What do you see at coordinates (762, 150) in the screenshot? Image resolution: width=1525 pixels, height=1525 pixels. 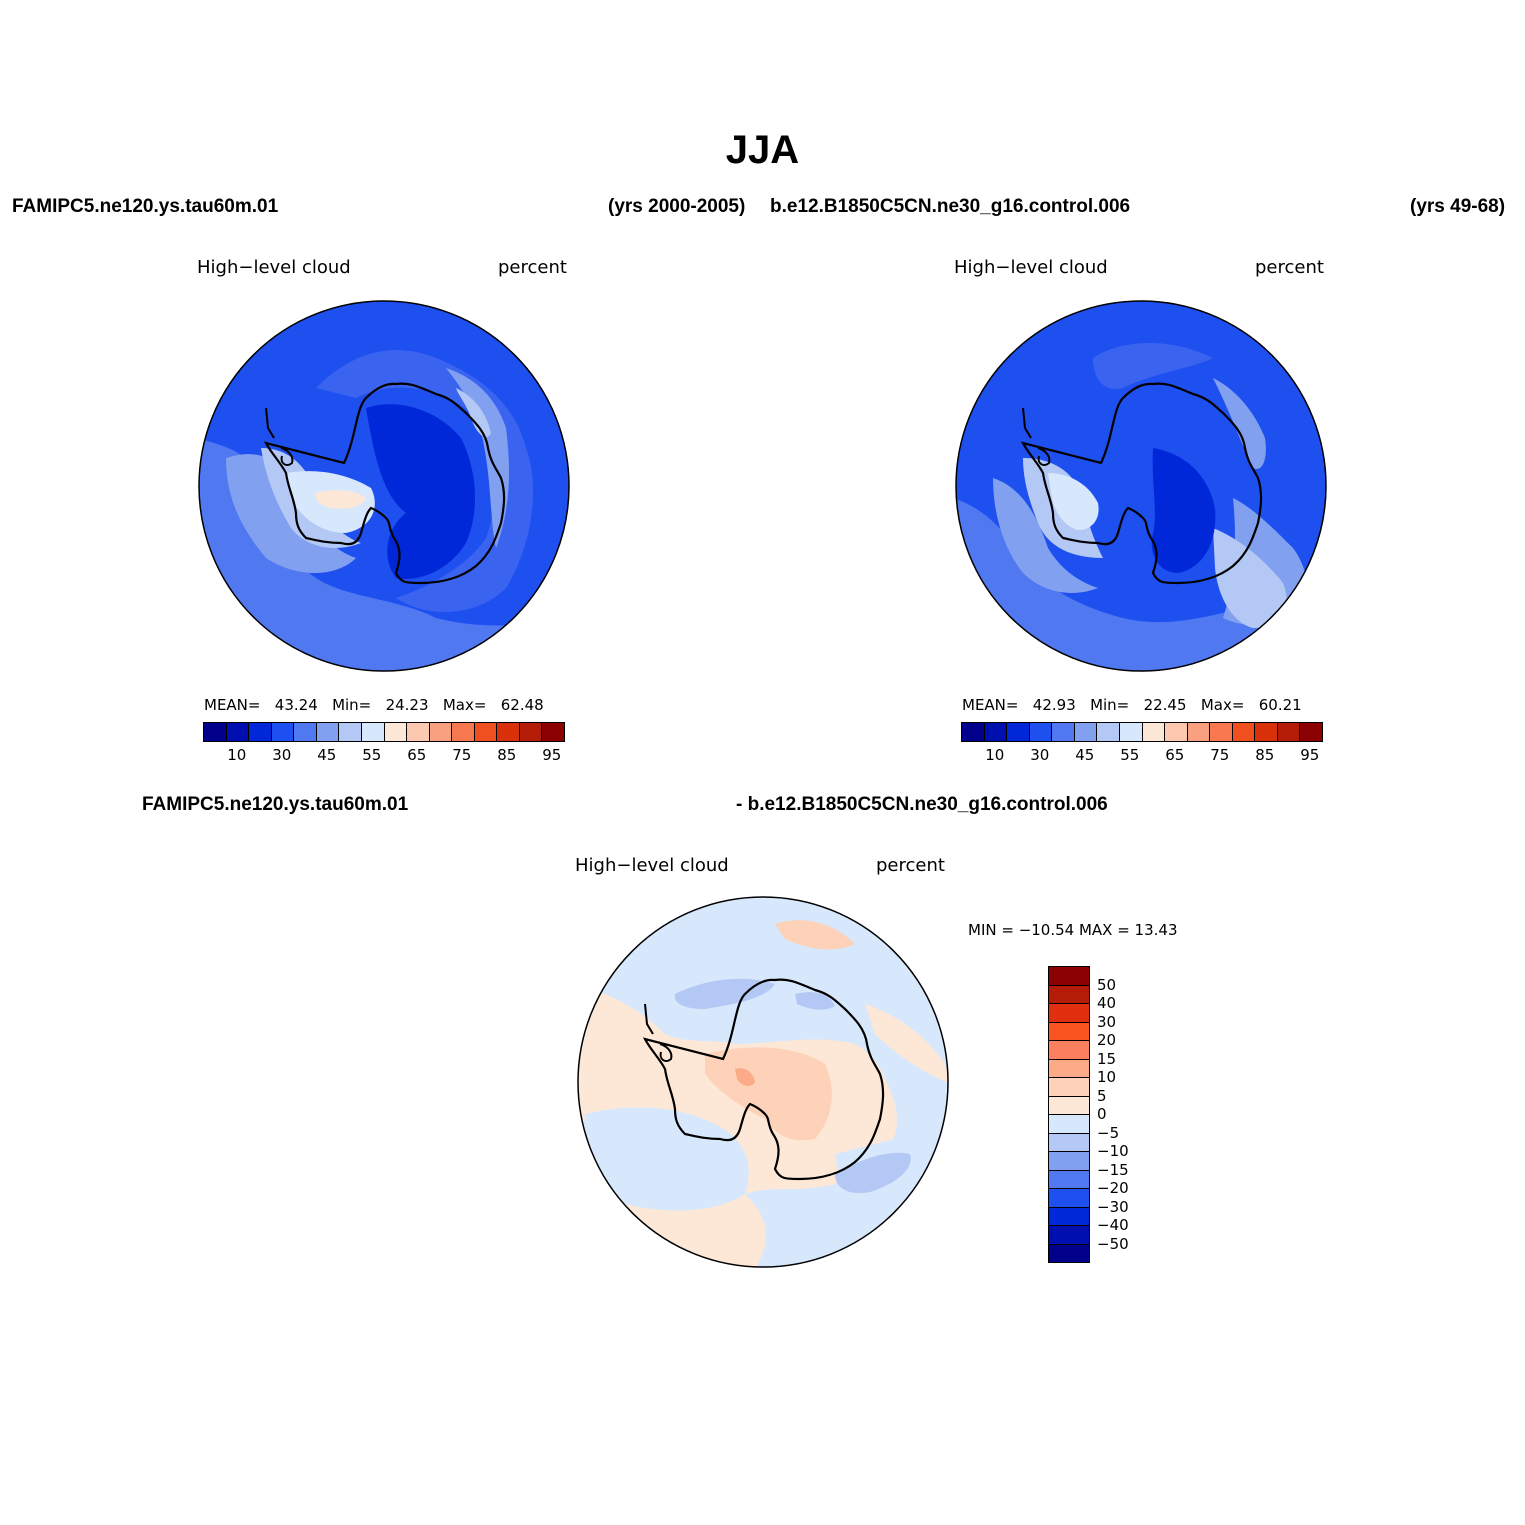 I see `figure-title: JJA` at bounding box center [762, 150].